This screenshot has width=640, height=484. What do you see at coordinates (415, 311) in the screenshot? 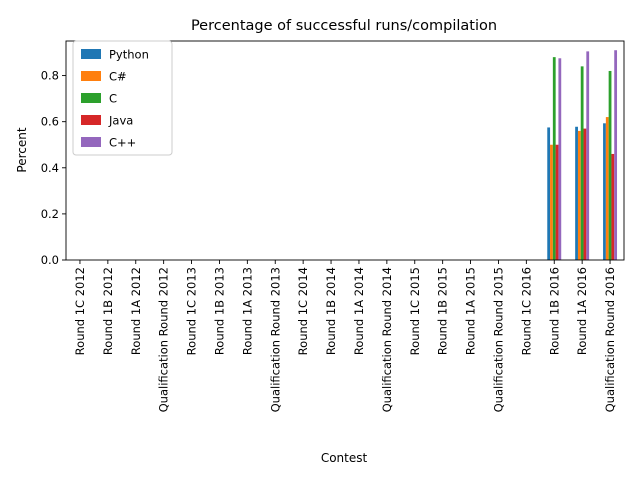
I see `x-tick-label-12: Round 1C 2015` at bounding box center [415, 311].